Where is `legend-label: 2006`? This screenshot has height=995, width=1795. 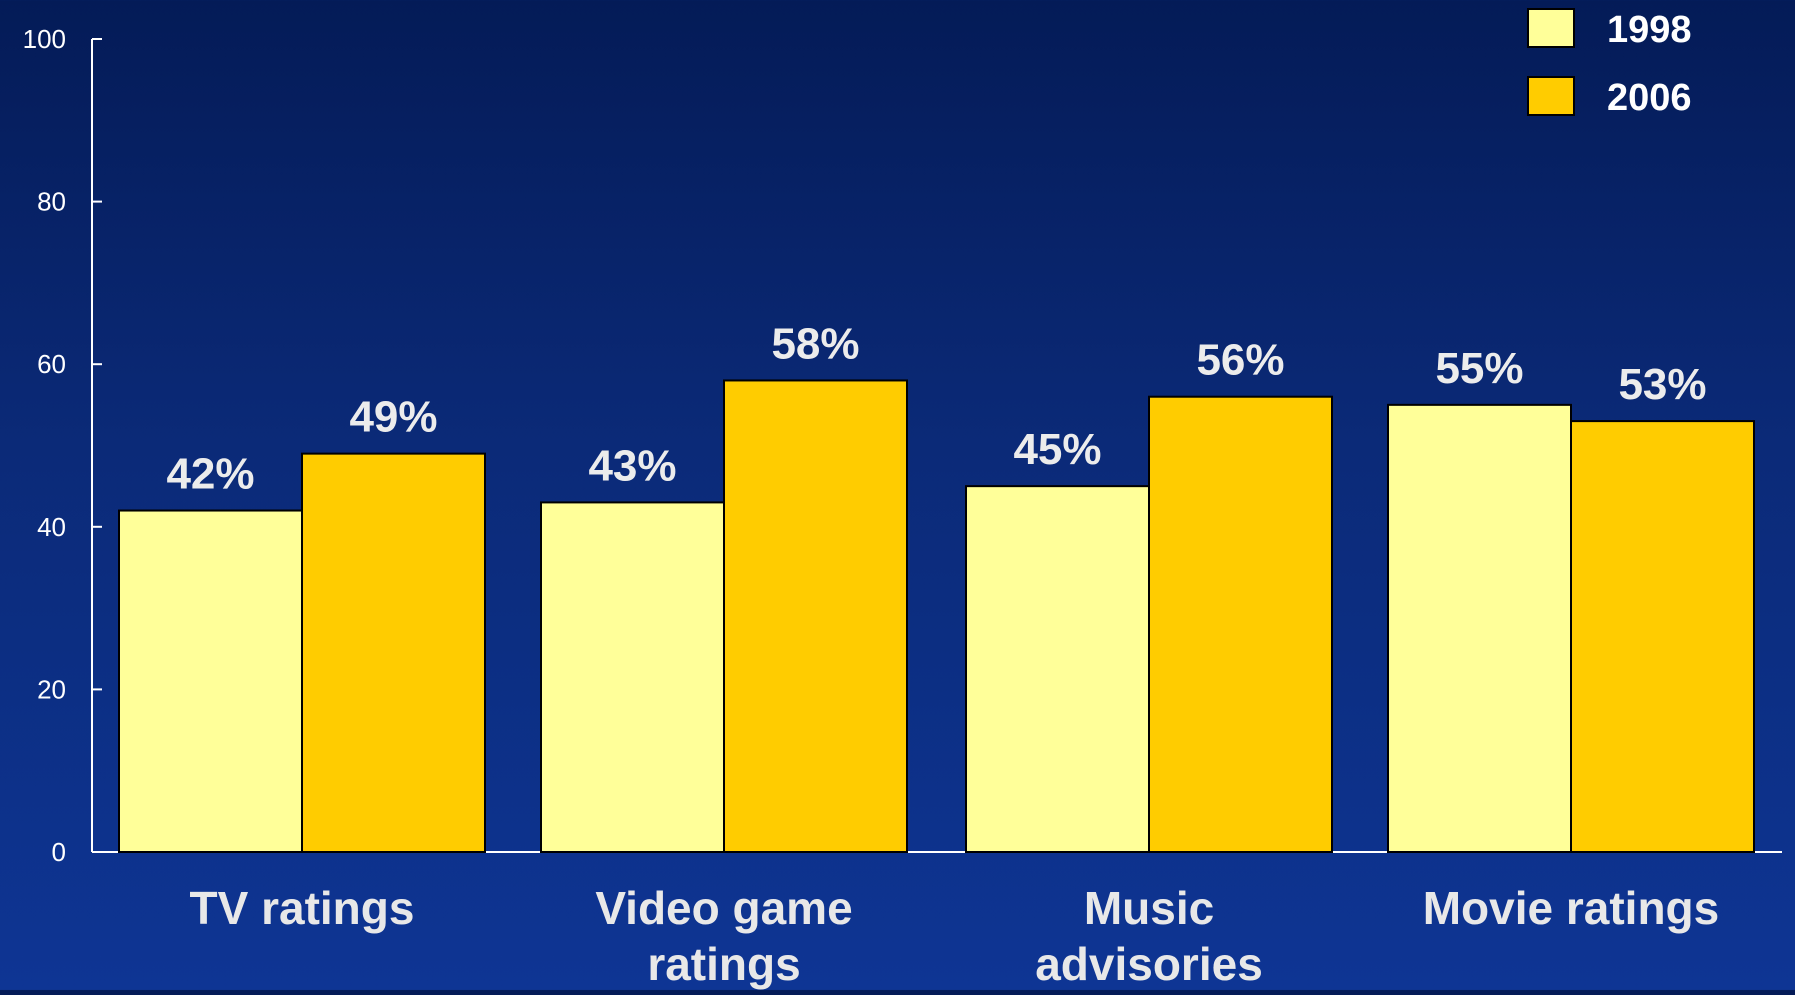
legend-label: 2006 is located at coordinates (1649, 98).